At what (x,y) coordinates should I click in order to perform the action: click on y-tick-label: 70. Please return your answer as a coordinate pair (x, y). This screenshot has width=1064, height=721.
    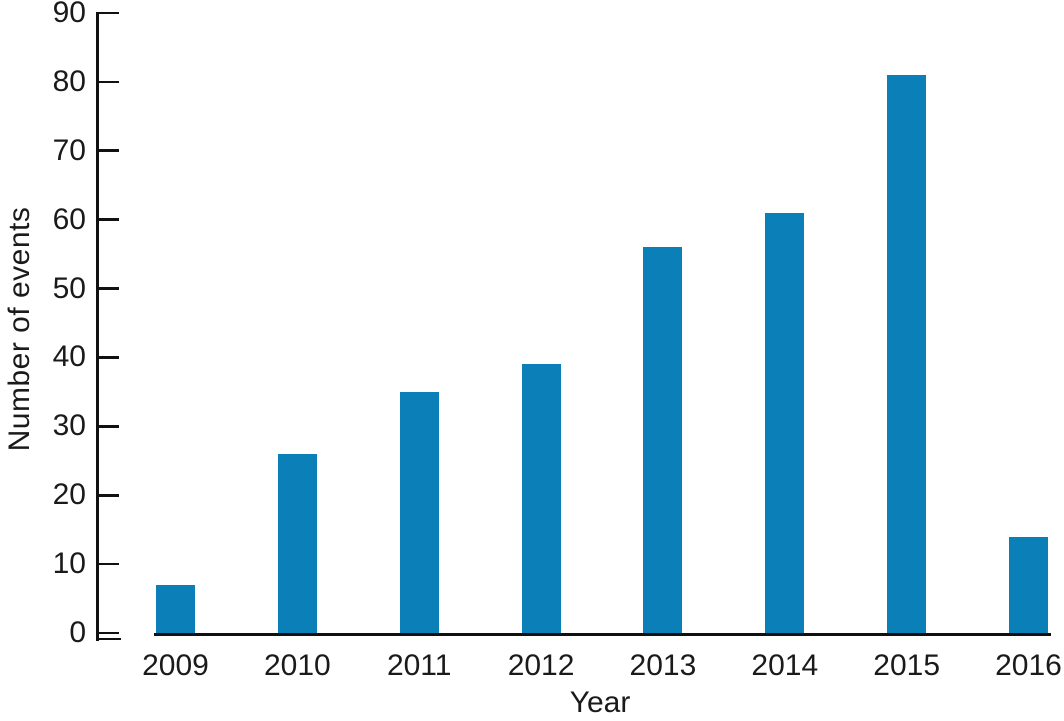
    Looking at the image, I should click on (69, 150).